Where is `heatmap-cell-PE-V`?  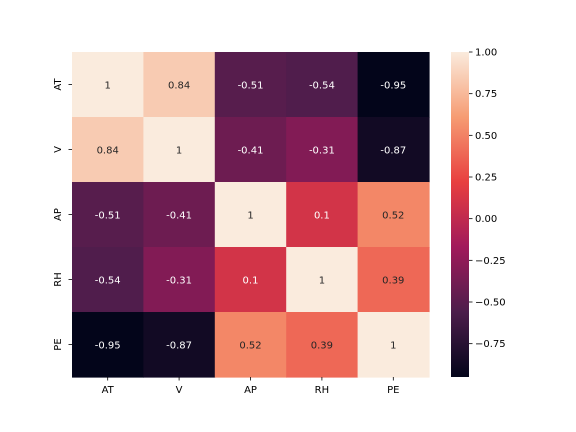 heatmap-cell-PE-V is located at coordinates (179, 345).